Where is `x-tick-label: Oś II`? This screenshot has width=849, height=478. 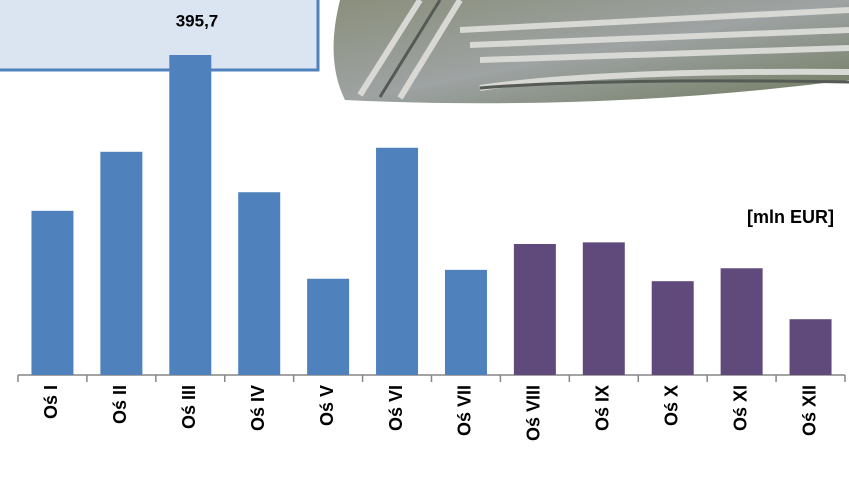
x-tick-label: Oś II is located at coordinates (120, 404).